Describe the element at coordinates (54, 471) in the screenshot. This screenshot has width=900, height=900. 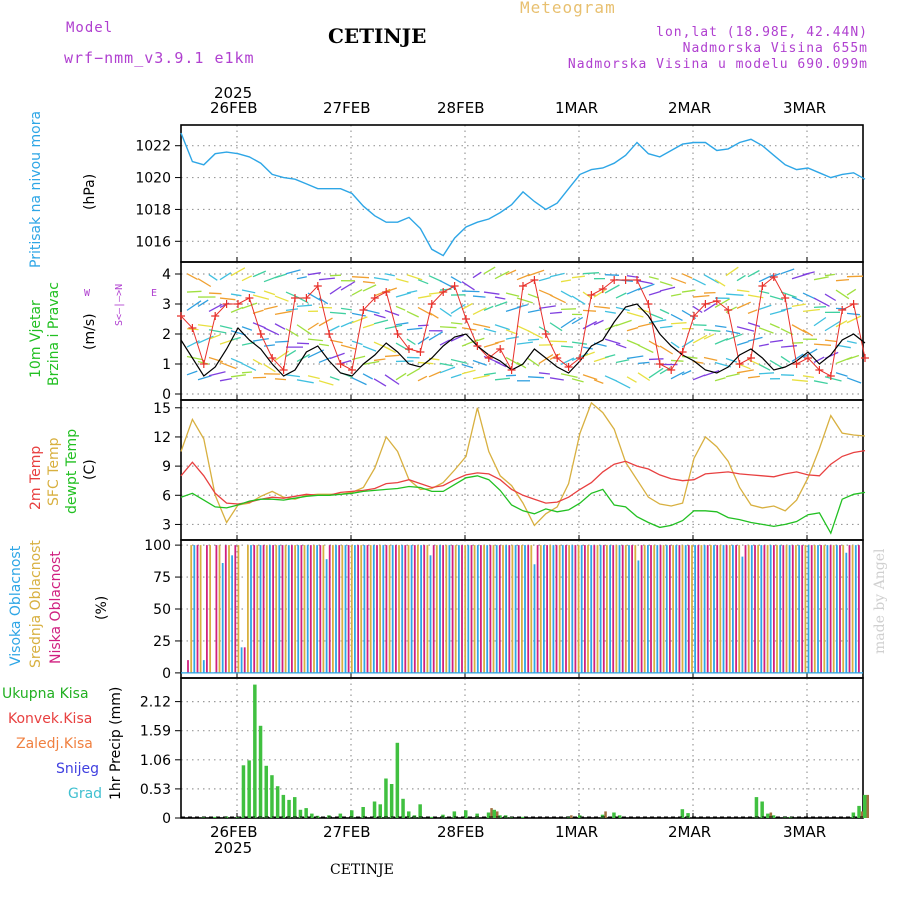
I see `sfc-temp-axis-label: SFC Temp` at that location.